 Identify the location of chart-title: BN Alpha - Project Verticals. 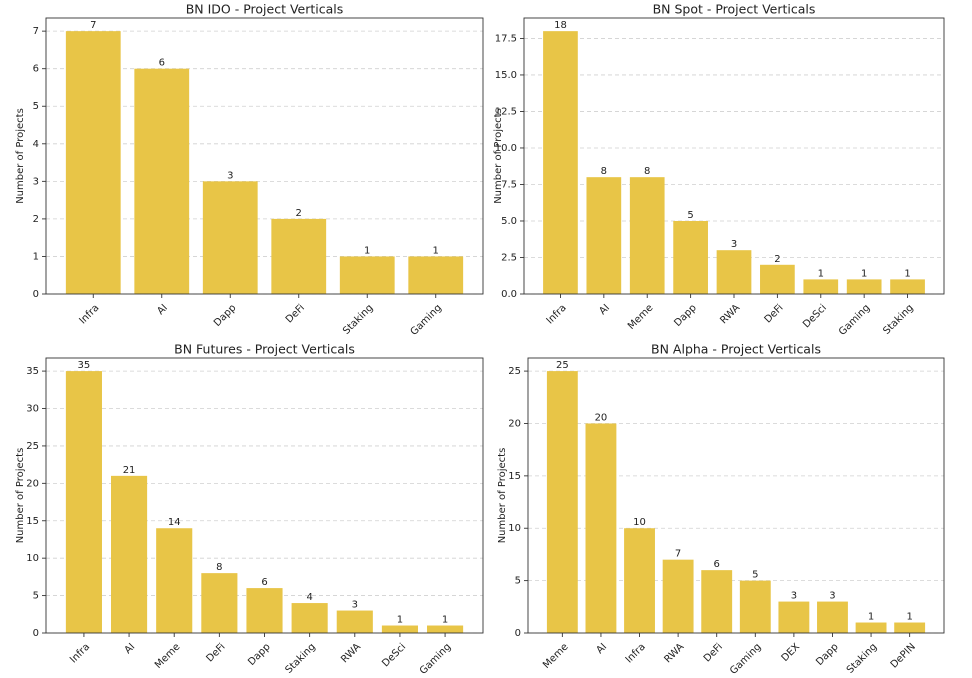
(736, 349).